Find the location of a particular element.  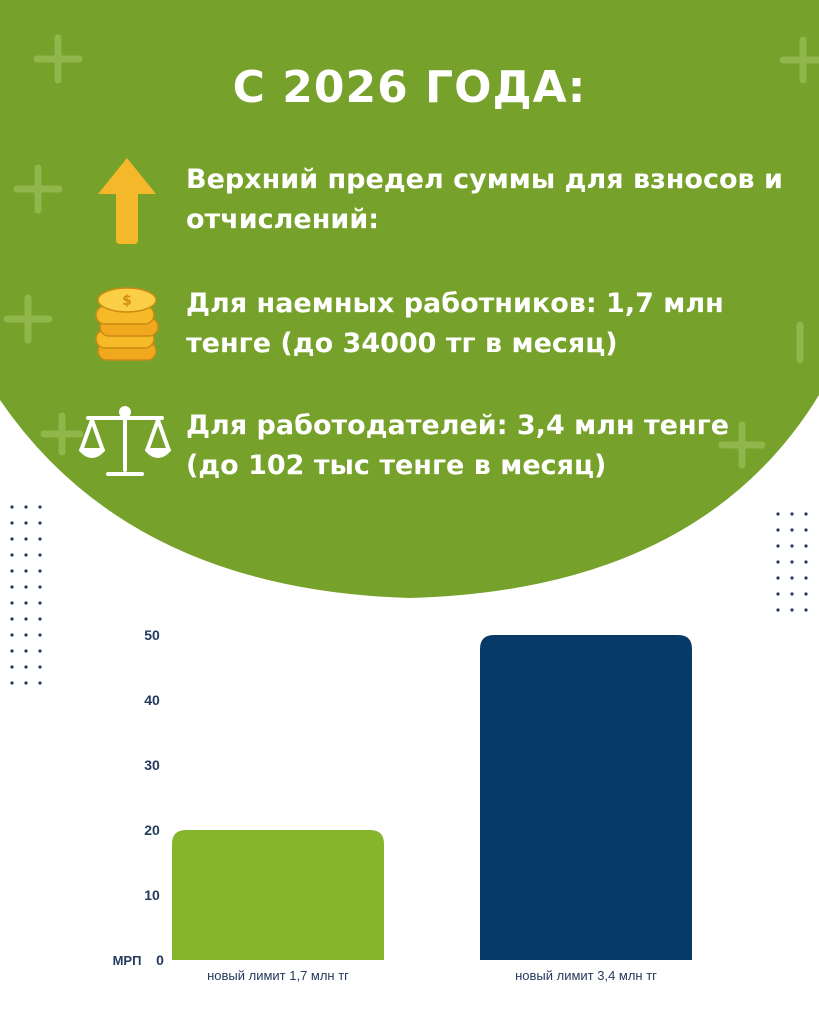

dot-grid-left is located at coordinates (26, 595).